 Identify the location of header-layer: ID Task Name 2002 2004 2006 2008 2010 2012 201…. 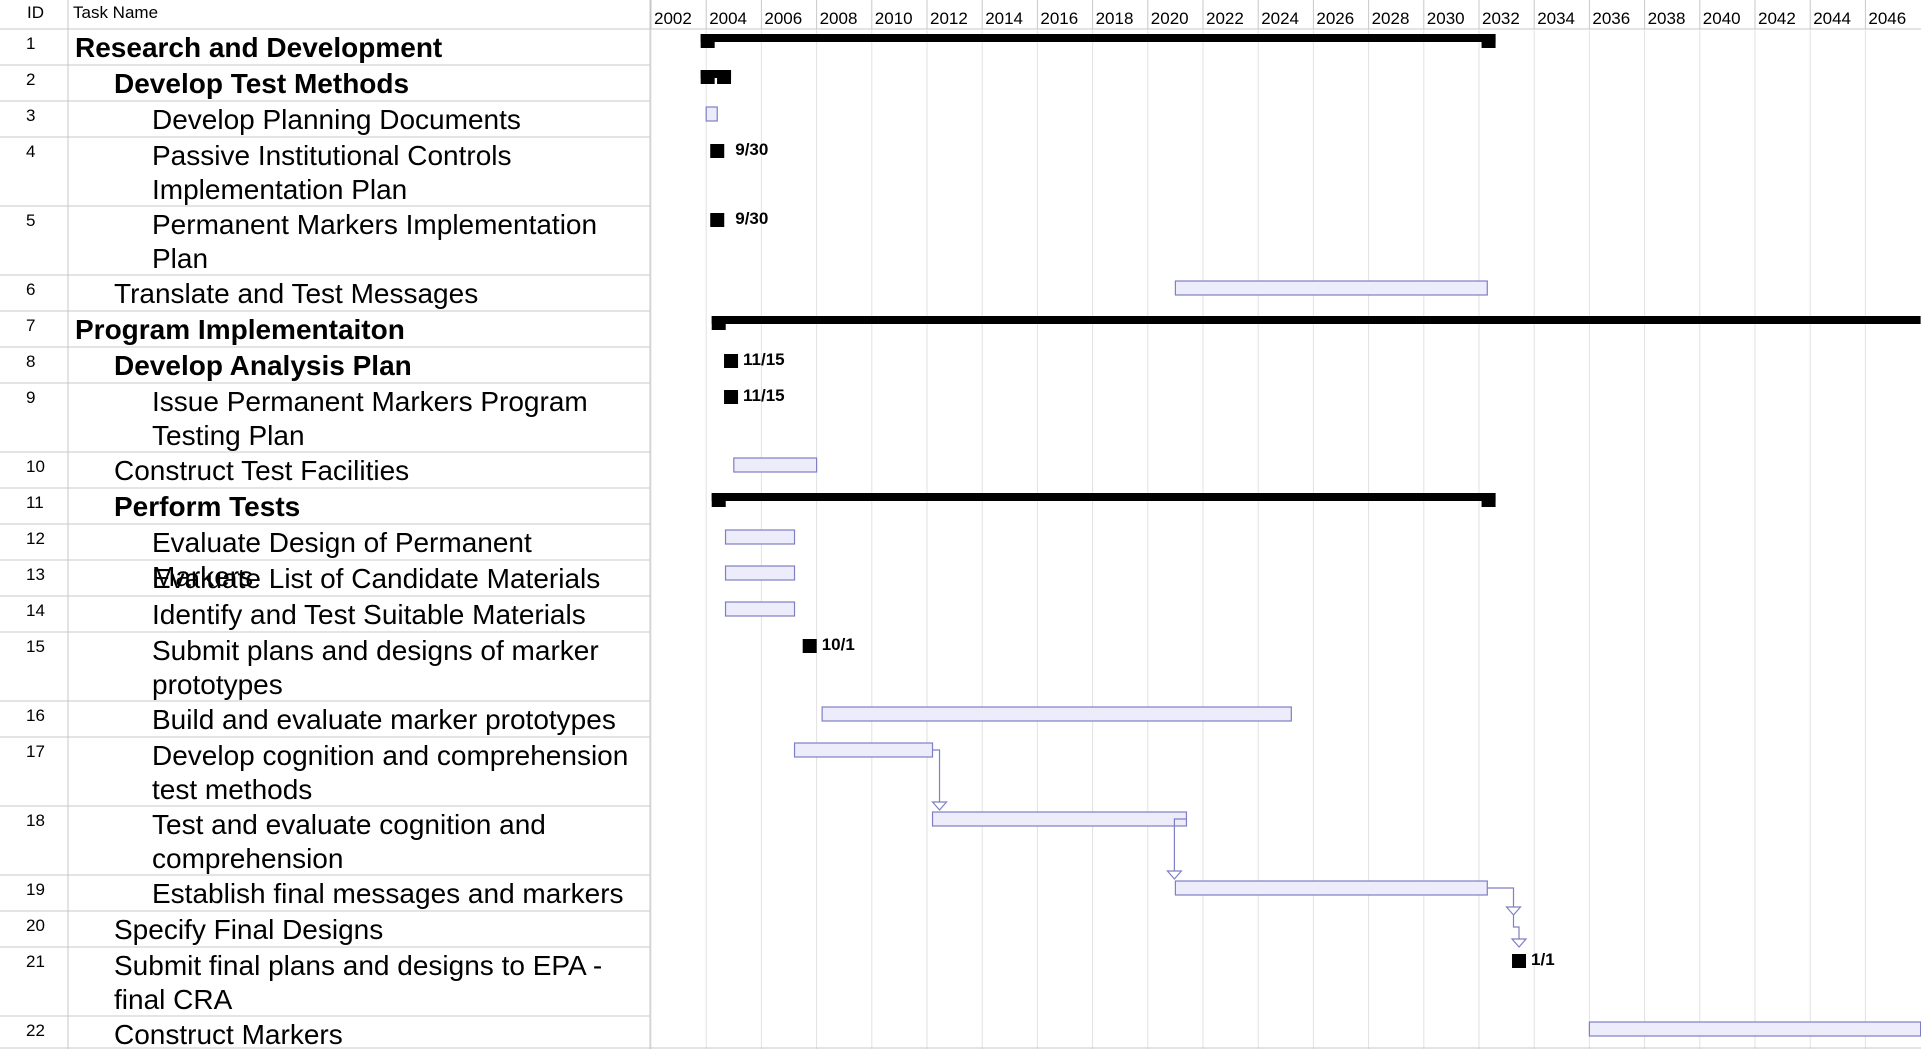
(966, 15).